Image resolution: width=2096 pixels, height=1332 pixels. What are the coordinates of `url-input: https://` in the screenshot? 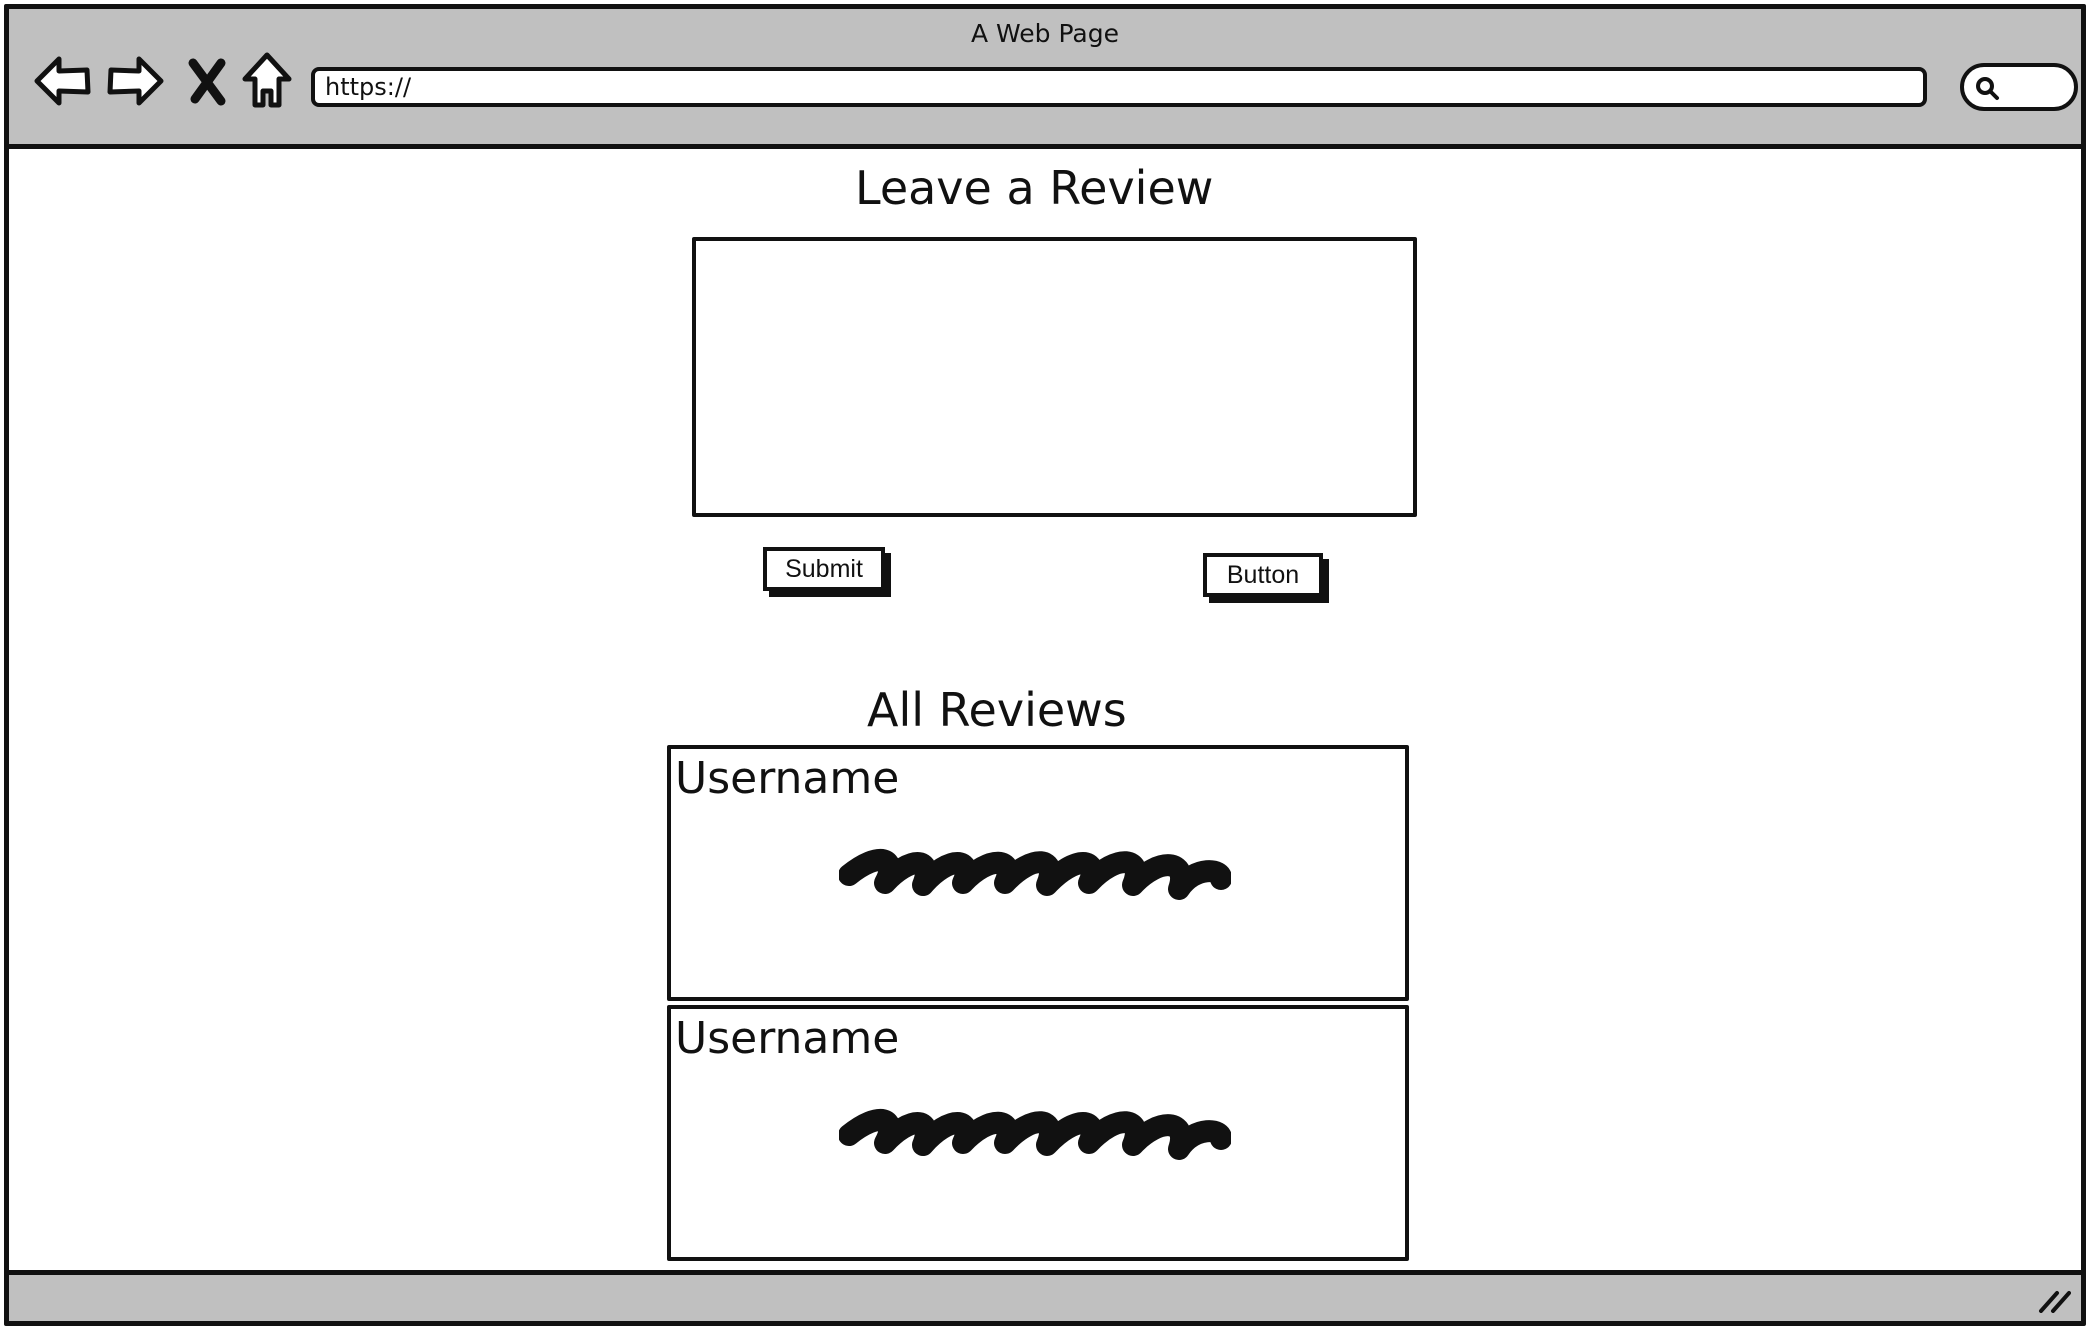 It's located at (1119, 87).